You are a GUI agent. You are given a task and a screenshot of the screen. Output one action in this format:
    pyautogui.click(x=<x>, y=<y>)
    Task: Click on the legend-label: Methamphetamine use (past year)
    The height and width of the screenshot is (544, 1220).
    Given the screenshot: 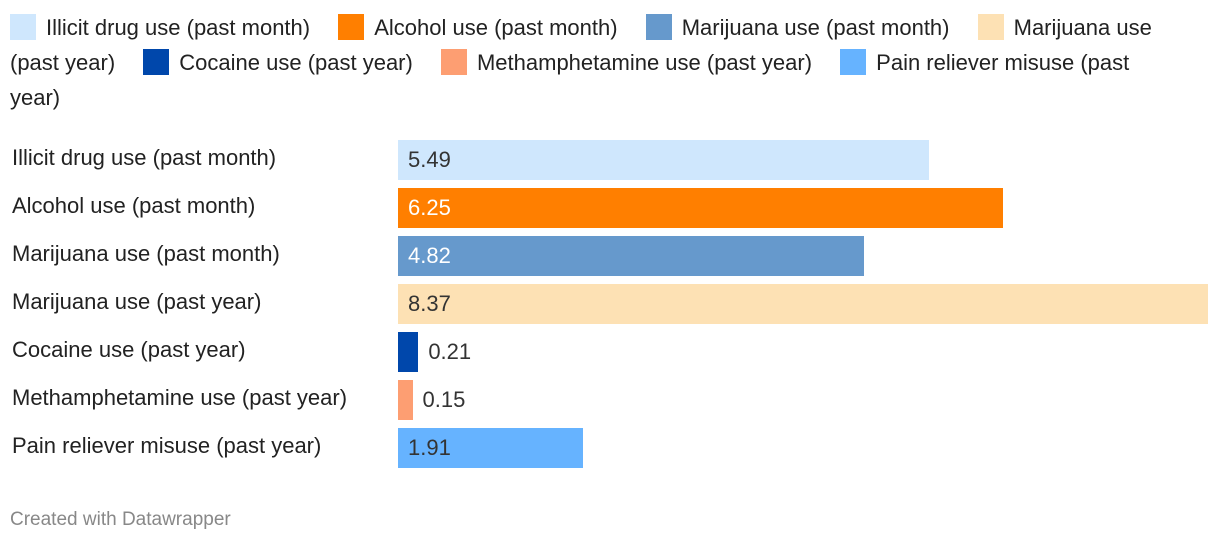 What is the action you would take?
    pyautogui.click(x=644, y=62)
    